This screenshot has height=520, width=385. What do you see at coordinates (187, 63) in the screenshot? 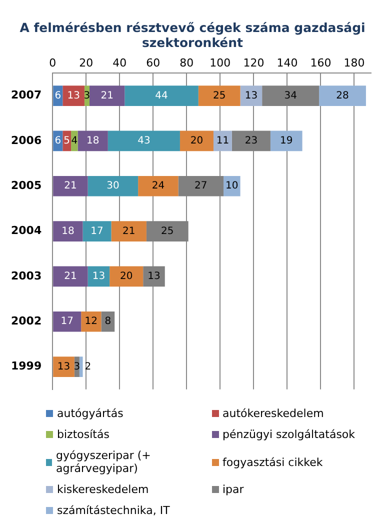
I see `x-tick-label: 80` at bounding box center [187, 63].